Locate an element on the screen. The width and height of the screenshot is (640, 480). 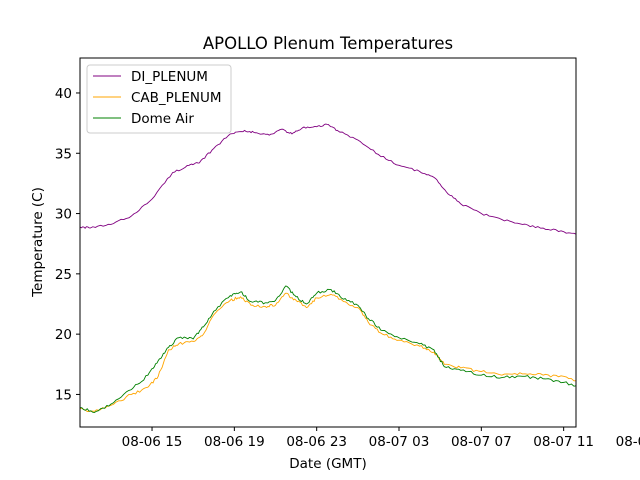
legend-label: Dome Air is located at coordinates (162, 119).